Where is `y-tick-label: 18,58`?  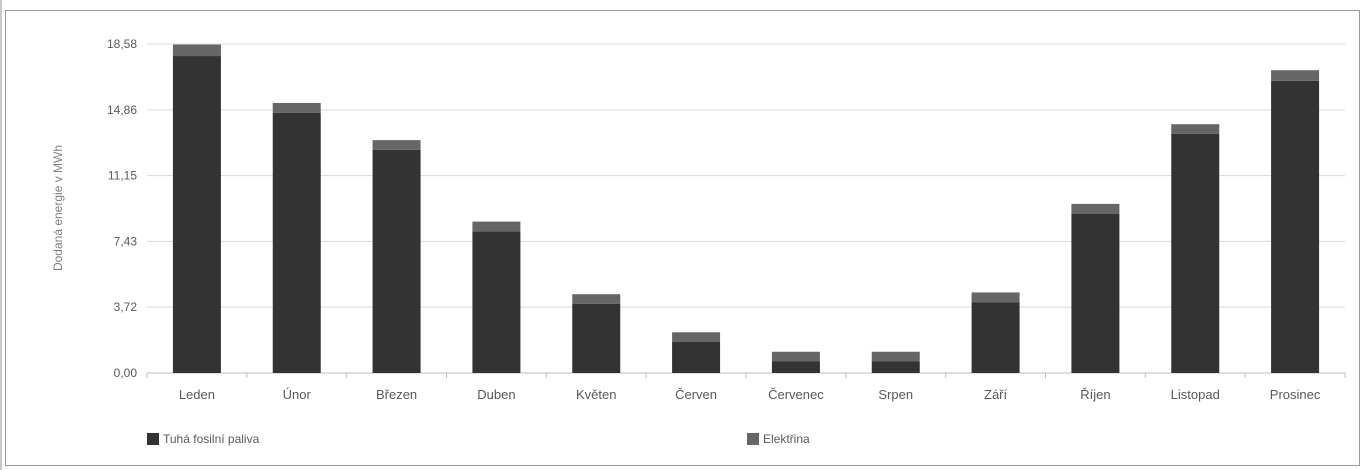
y-tick-label: 18,58 is located at coordinates (122, 44).